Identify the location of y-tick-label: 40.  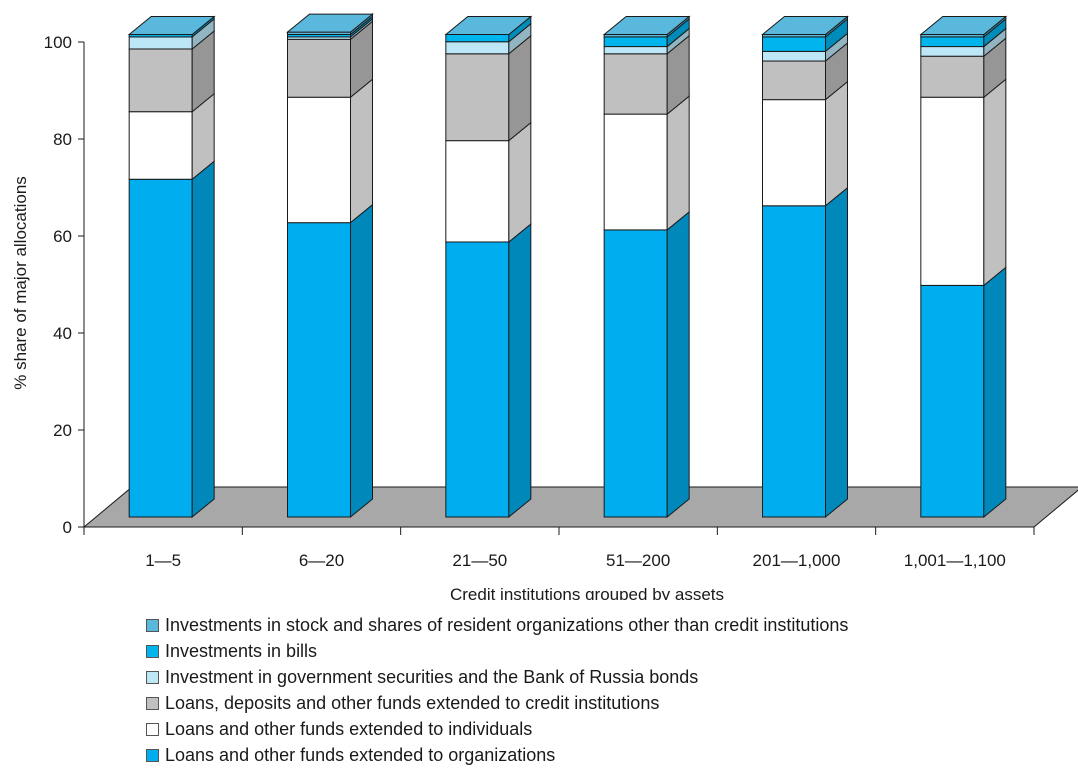
(62, 333).